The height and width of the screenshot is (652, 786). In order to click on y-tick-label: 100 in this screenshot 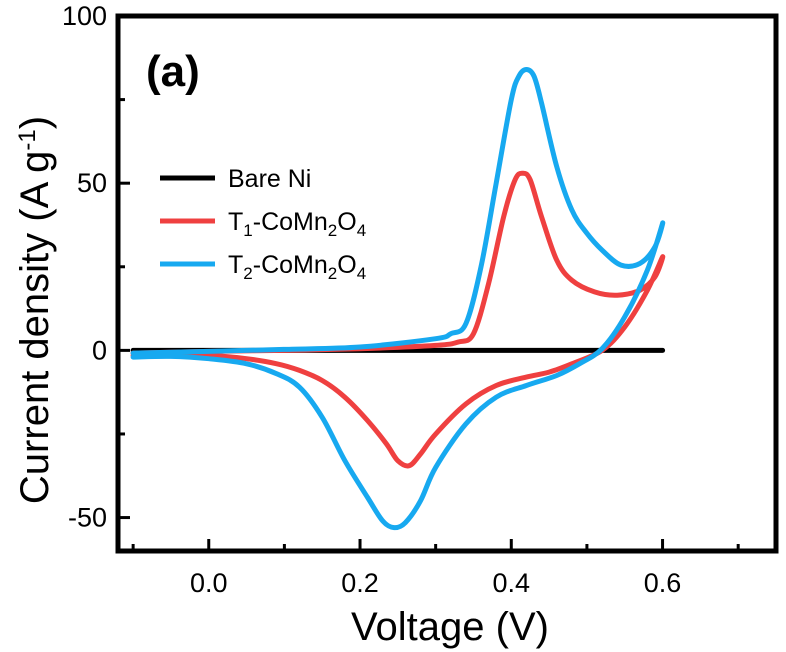, I will do `click(84, 16)`.